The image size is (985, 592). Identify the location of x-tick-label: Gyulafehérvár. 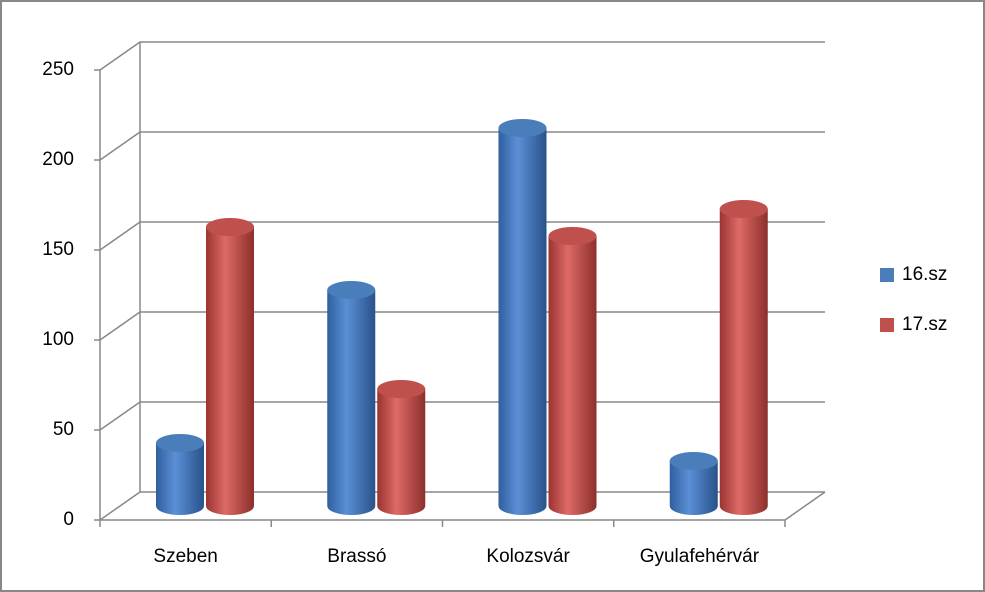
(700, 556).